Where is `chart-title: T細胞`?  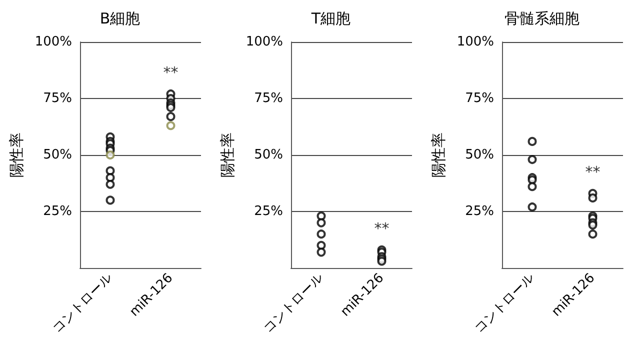 chart-title: T細胞 is located at coordinates (330, 19).